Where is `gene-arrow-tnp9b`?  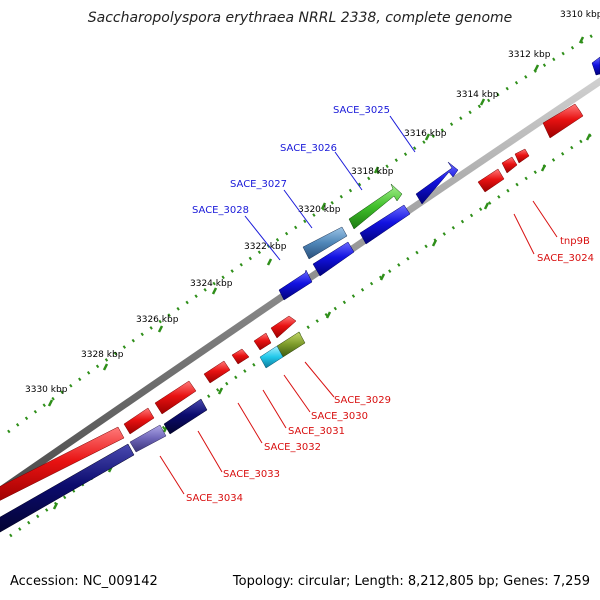 gene-arrow-tnp9b is located at coordinates (491, 180).